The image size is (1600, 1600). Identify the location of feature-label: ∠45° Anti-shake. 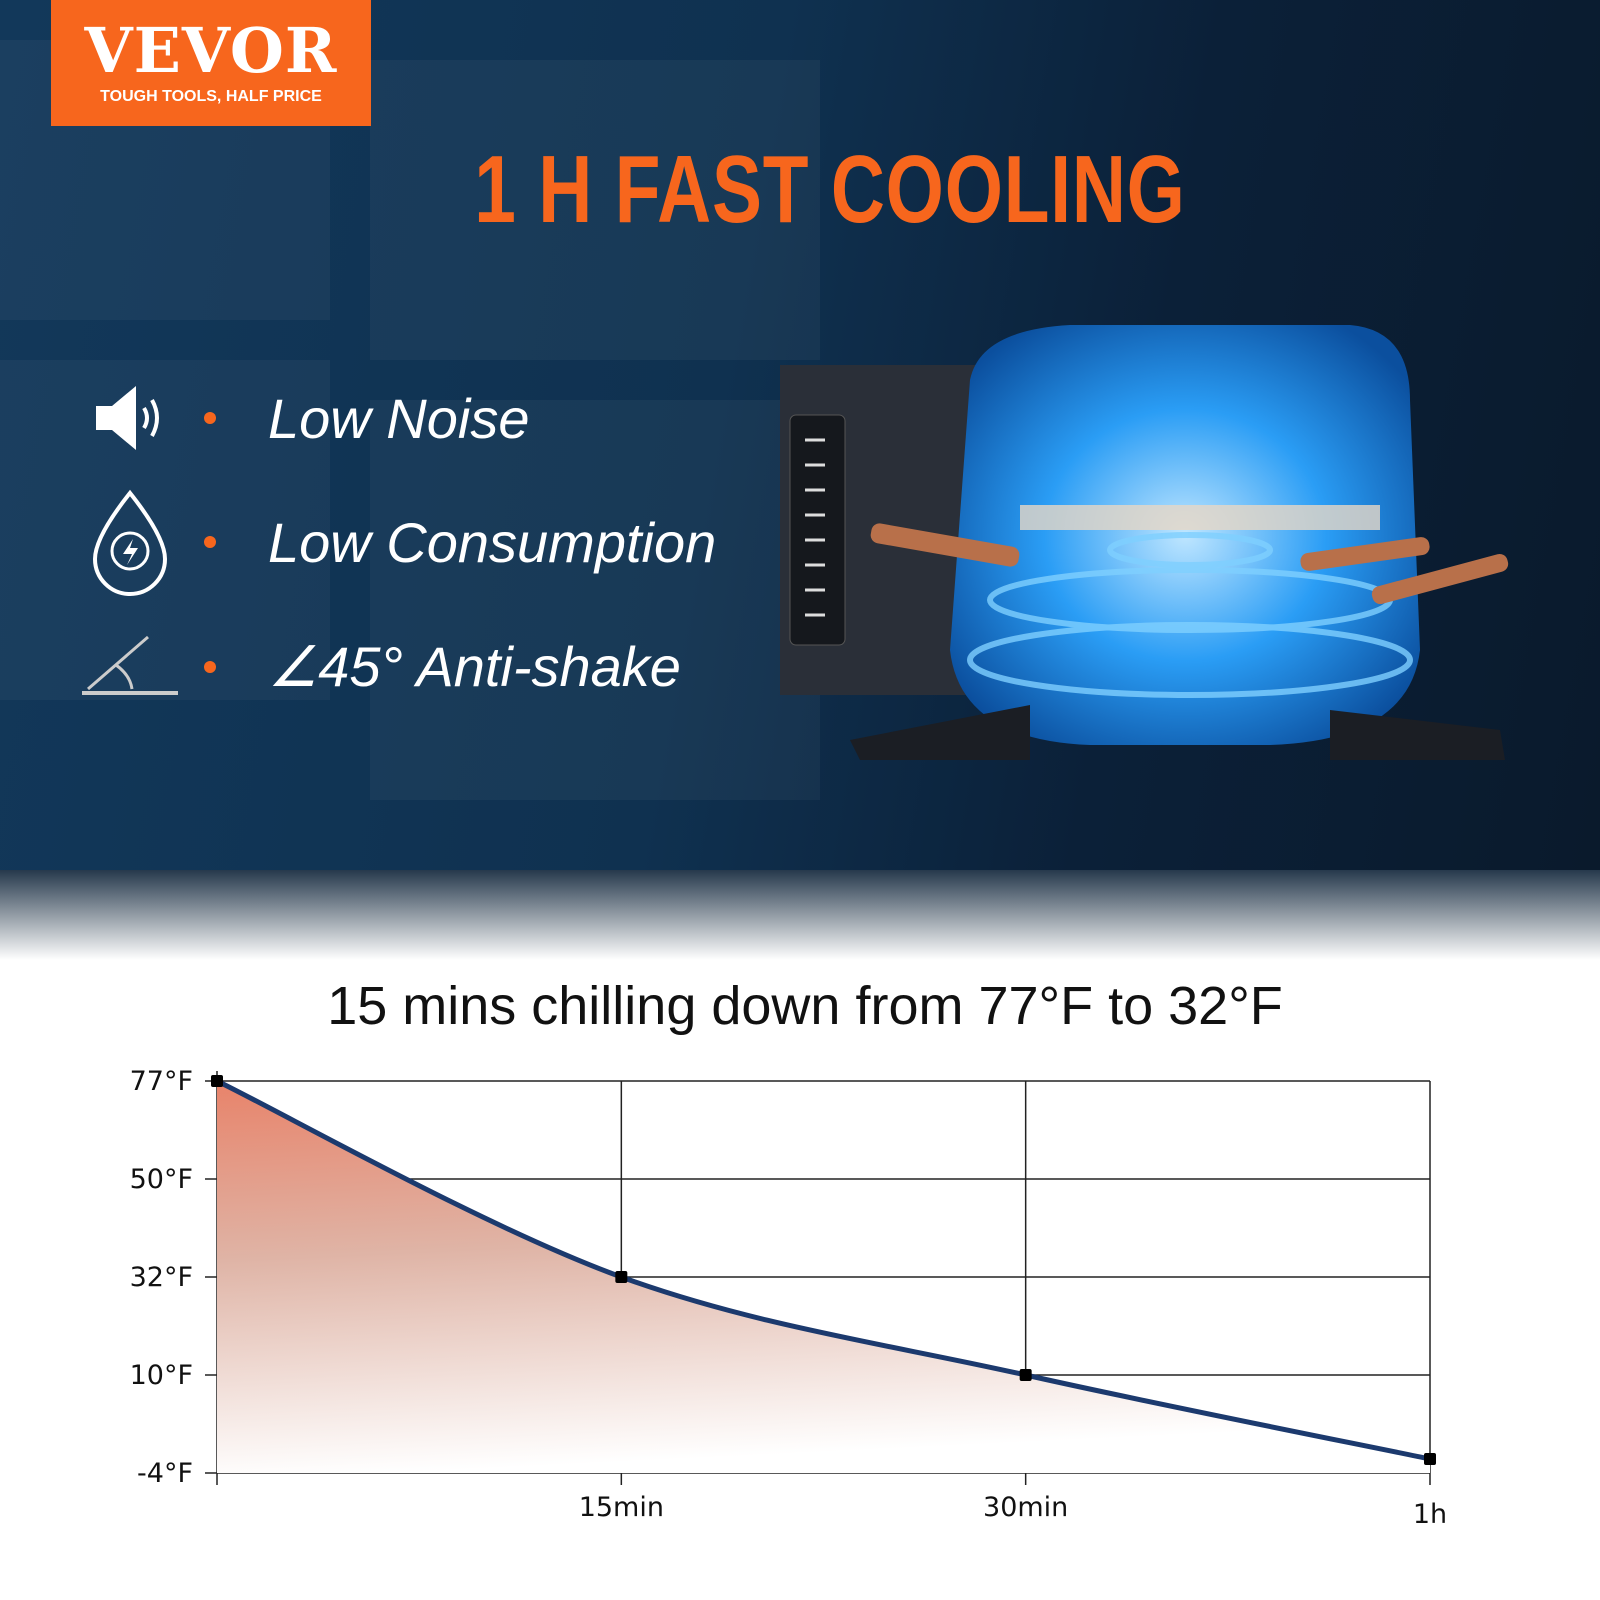
(474, 666).